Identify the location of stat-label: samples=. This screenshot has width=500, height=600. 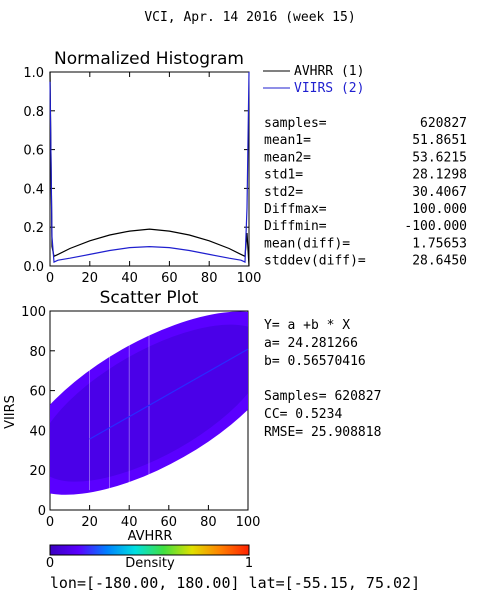
(295, 123).